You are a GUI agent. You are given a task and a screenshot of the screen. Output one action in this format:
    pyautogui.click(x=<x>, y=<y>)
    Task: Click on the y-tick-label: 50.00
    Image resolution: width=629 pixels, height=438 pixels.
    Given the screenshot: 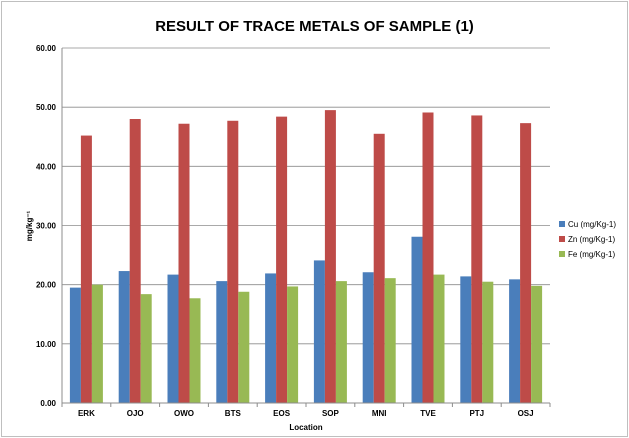 What is the action you would take?
    pyautogui.click(x=46, y=107)
    